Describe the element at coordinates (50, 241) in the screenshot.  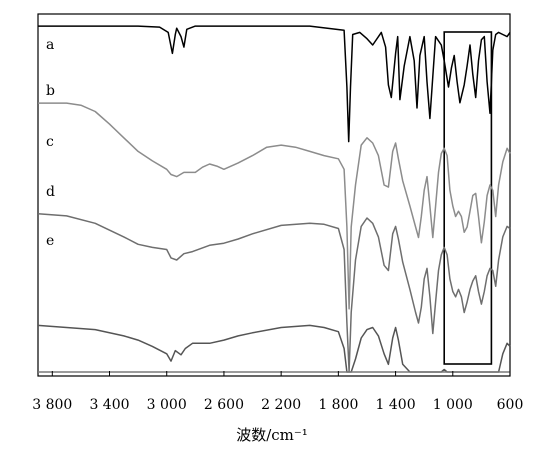
I see `series-label-e: e` at that location.